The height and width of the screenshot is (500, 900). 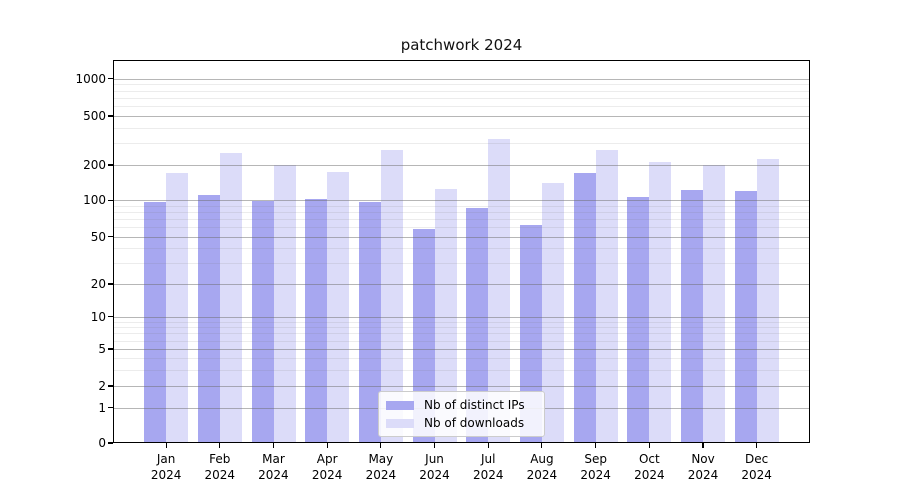 I want to click on y-tick-label: 1000, so click(x=90, y=78).